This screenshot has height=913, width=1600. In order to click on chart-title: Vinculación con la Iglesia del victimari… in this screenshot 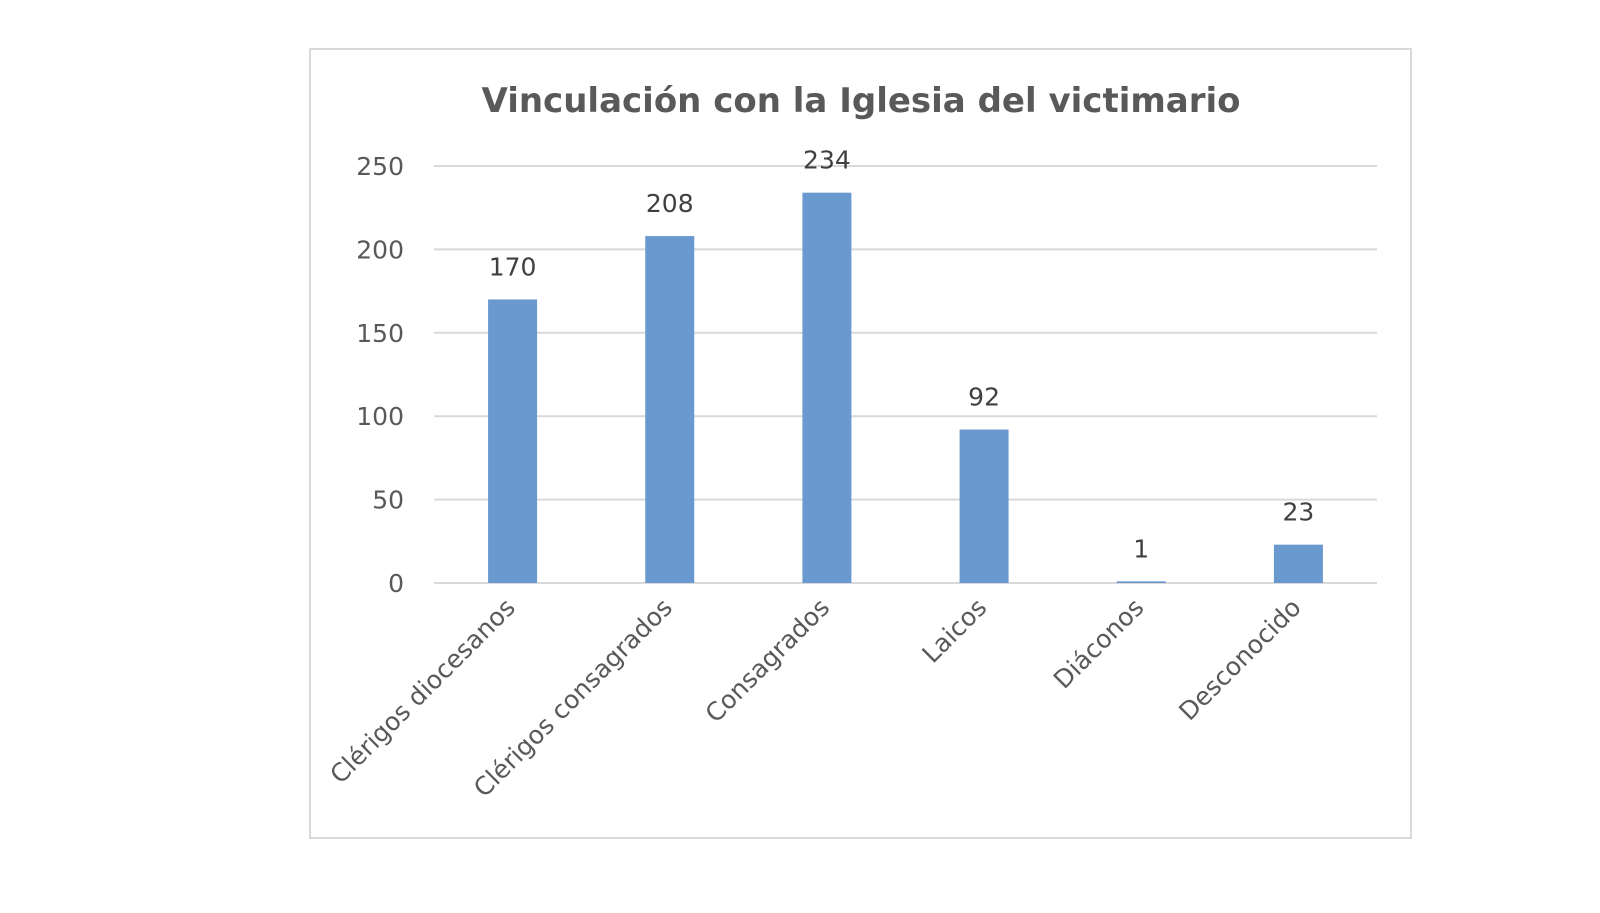, I will do `click(860, 101)`.